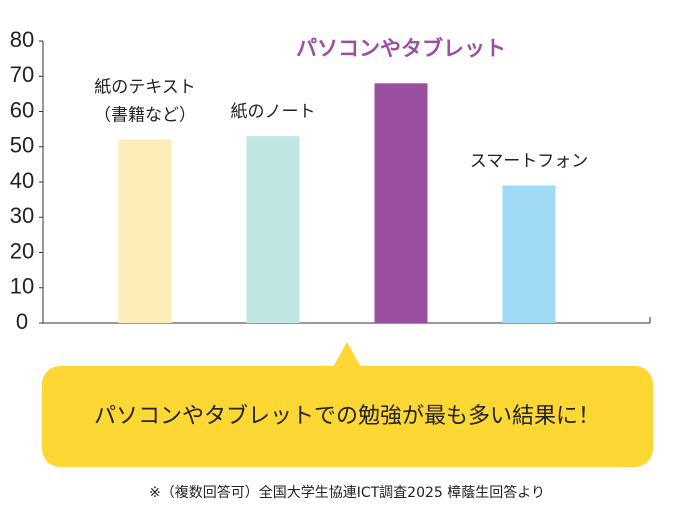 This screenshot has width=674, height=516. I want to click on category-label: パソコンやタブレット, so click(401, 48).